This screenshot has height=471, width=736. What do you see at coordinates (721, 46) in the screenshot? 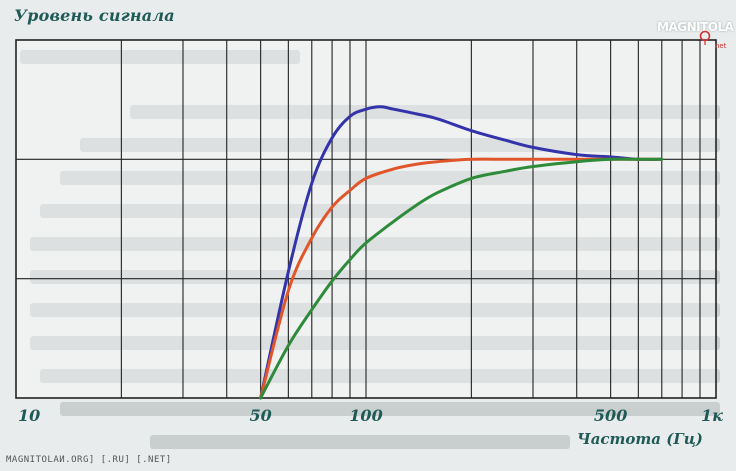
I see `logo-sub: net` at bounding box center [721, 46].